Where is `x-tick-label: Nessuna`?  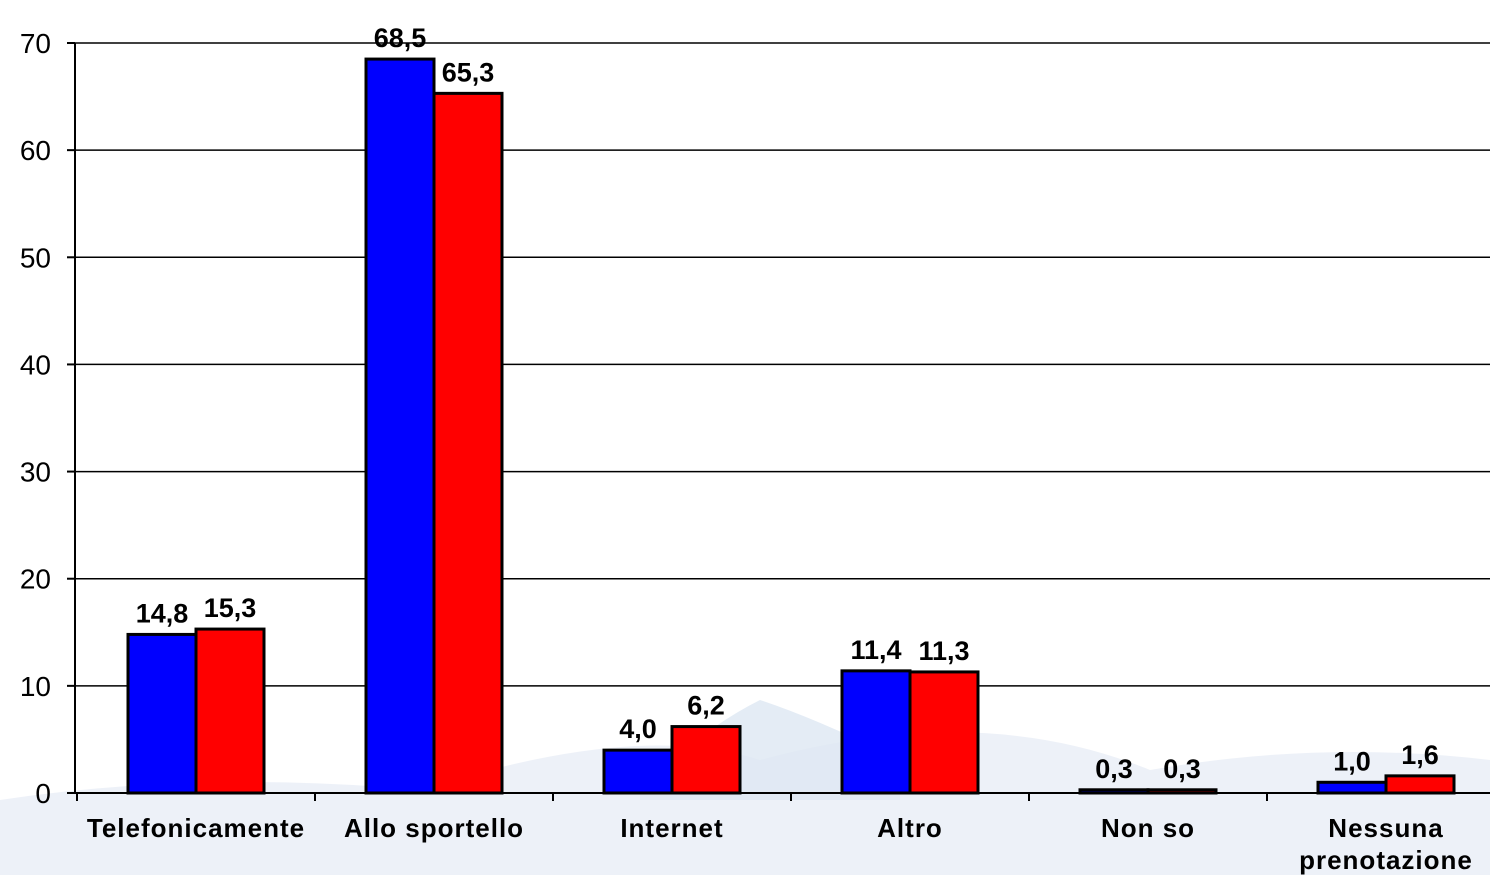
x-tick-label: Nessuna is located at coordinates (1385, 828).